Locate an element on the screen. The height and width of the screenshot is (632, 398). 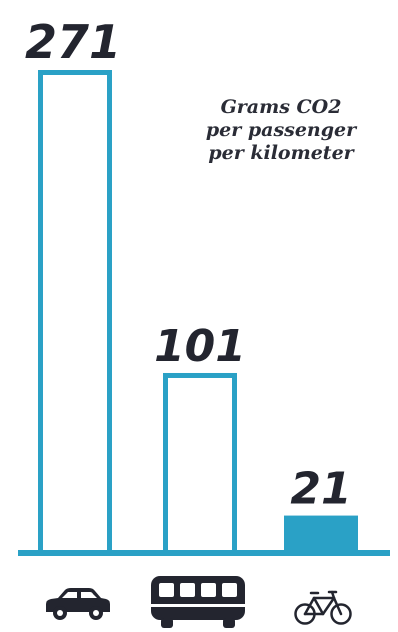
value-label-car: 271 is located at coordinates (73, 42).